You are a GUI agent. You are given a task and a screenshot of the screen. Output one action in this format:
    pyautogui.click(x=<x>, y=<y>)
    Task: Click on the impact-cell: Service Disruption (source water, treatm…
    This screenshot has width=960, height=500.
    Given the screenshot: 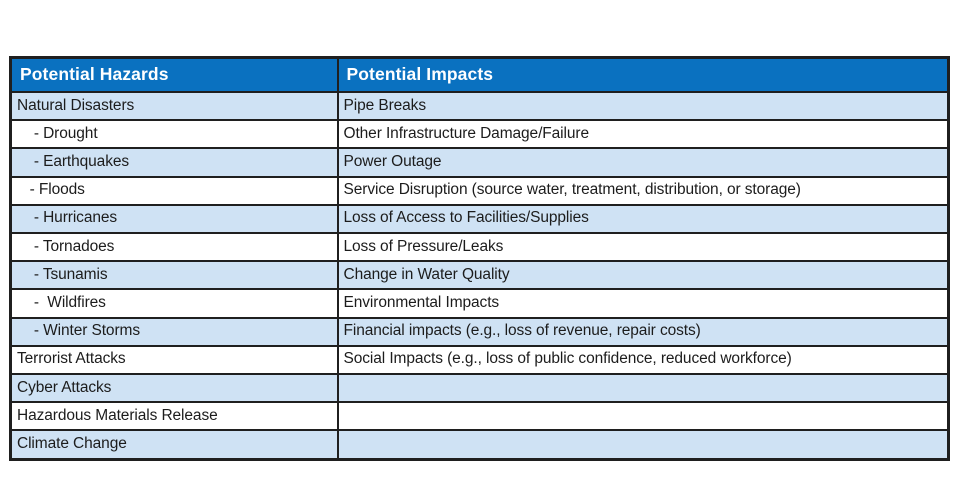 What is the action you would take?
    pyautogui.click(x=643, y=190)
    